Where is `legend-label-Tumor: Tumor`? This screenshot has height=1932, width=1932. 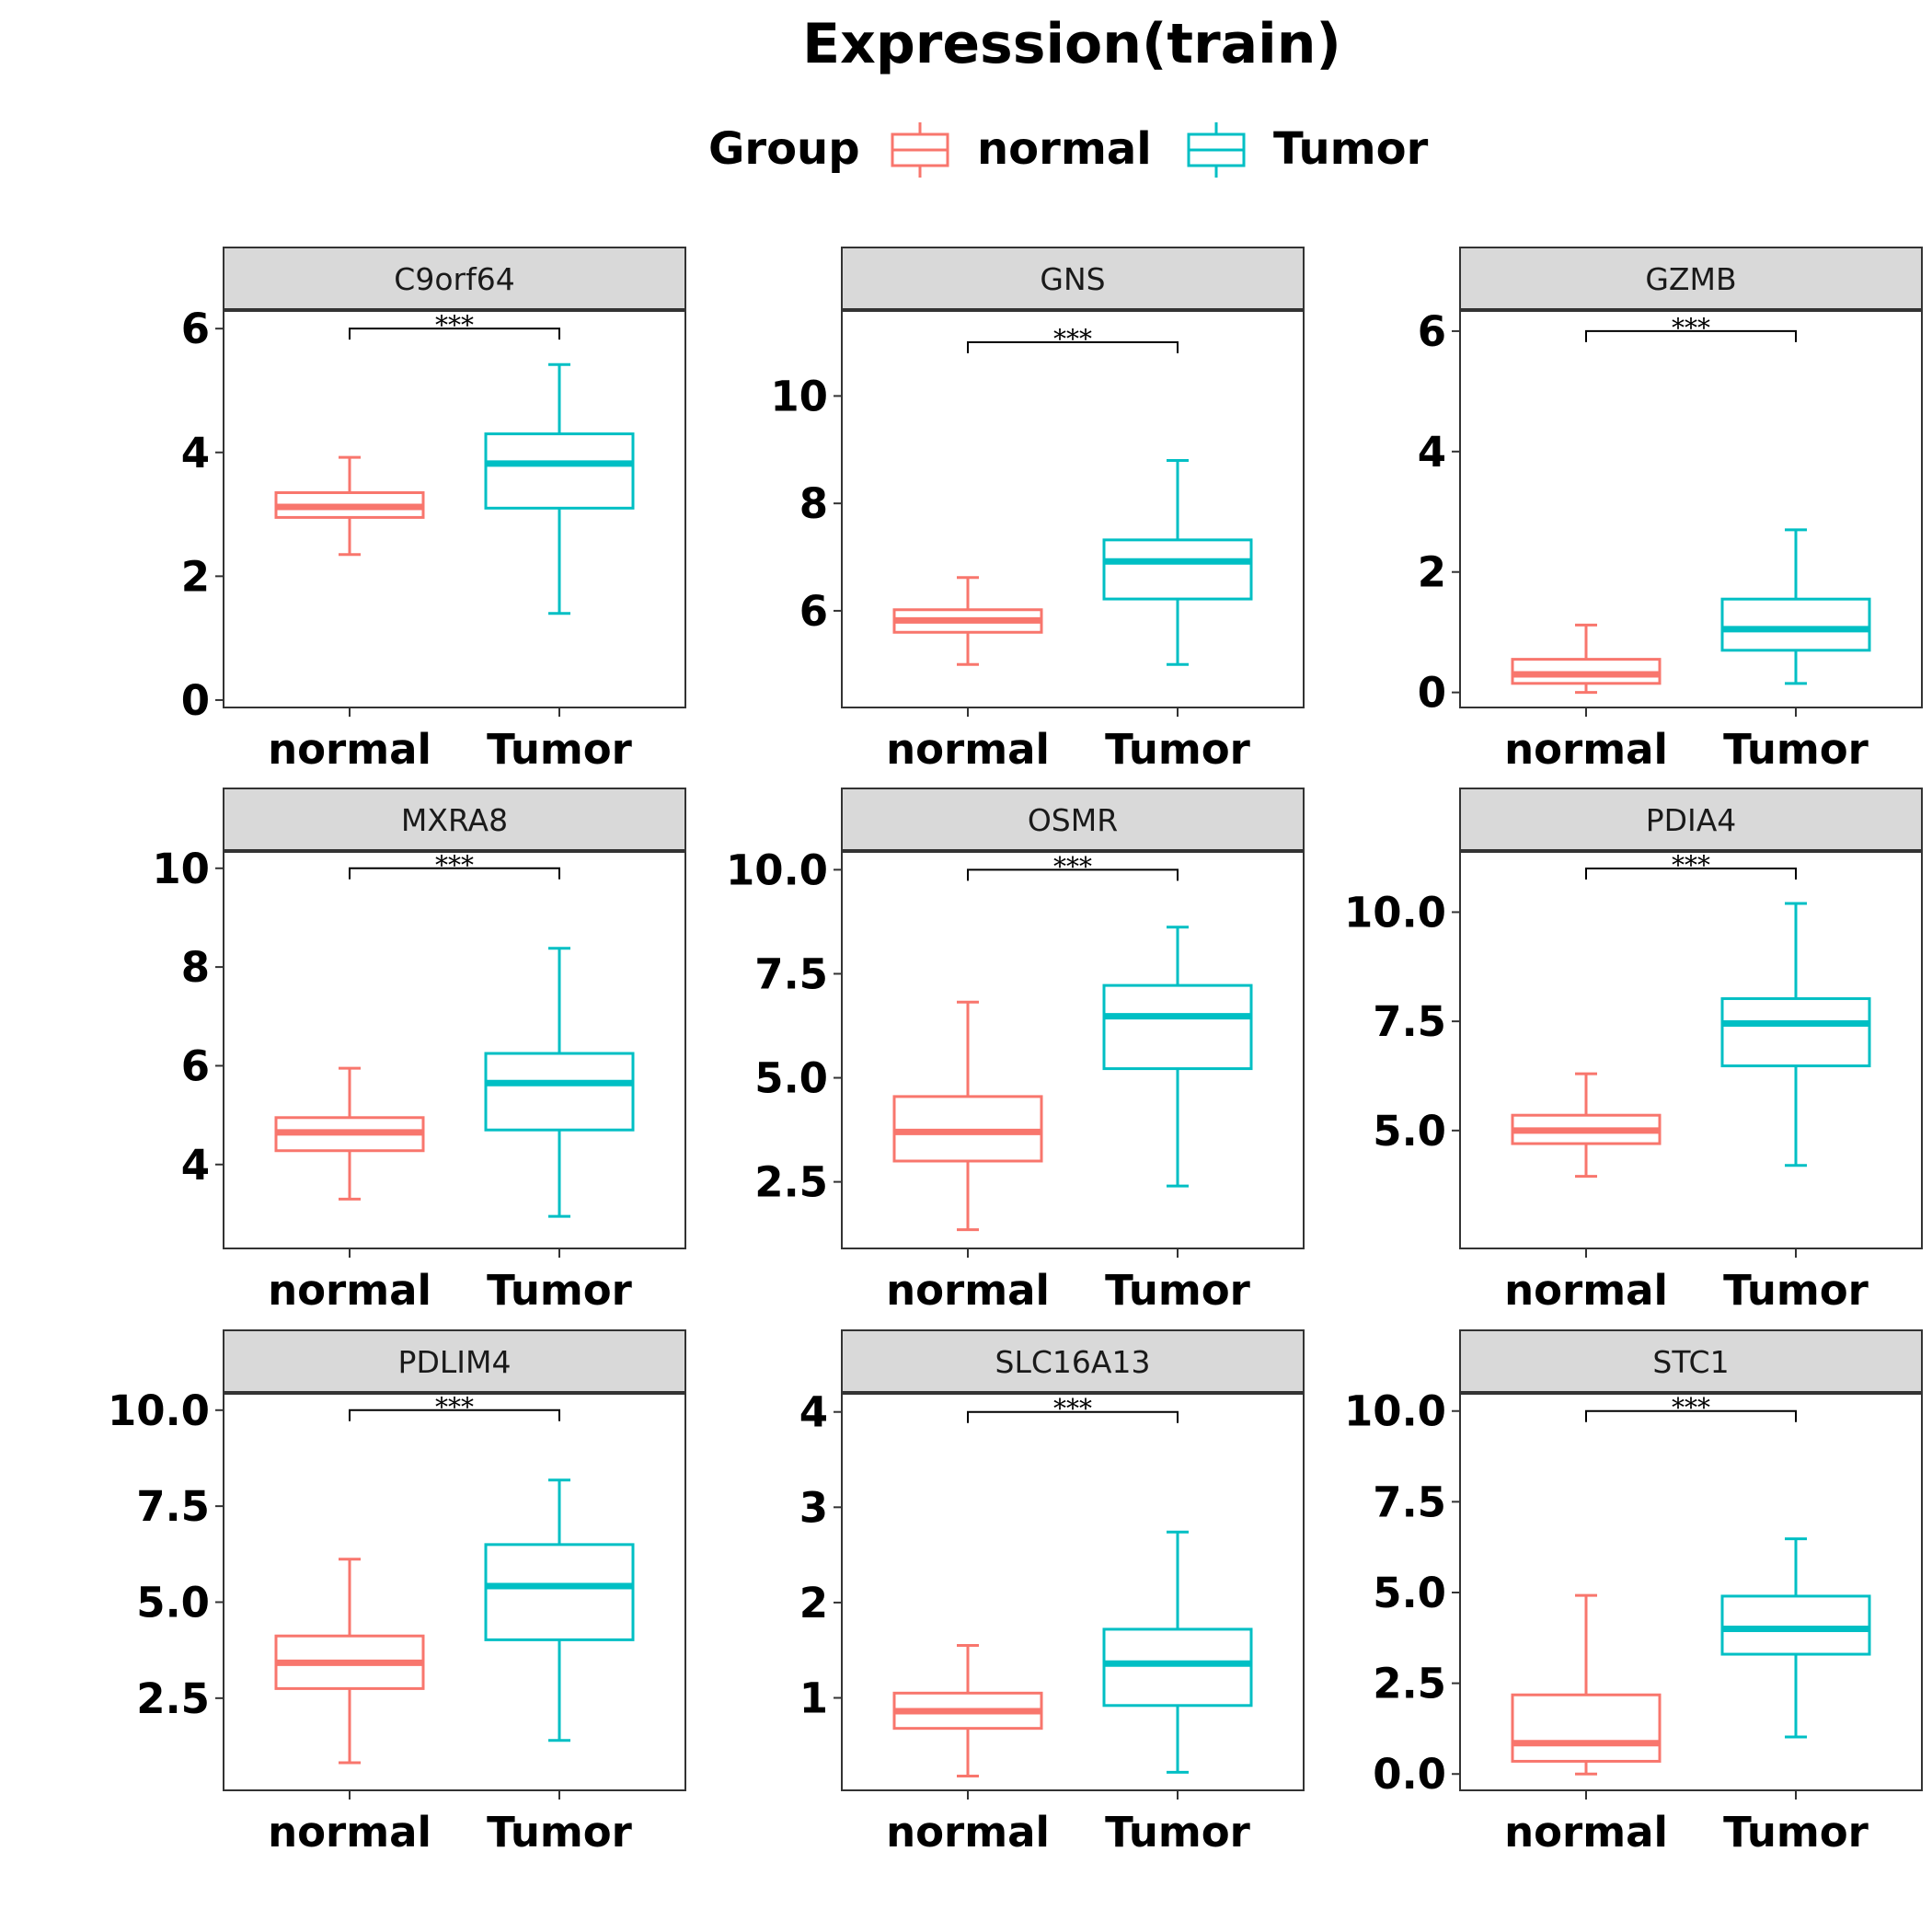 legend-label-Tumor: Tumor is located at coordinates (1351, 149).